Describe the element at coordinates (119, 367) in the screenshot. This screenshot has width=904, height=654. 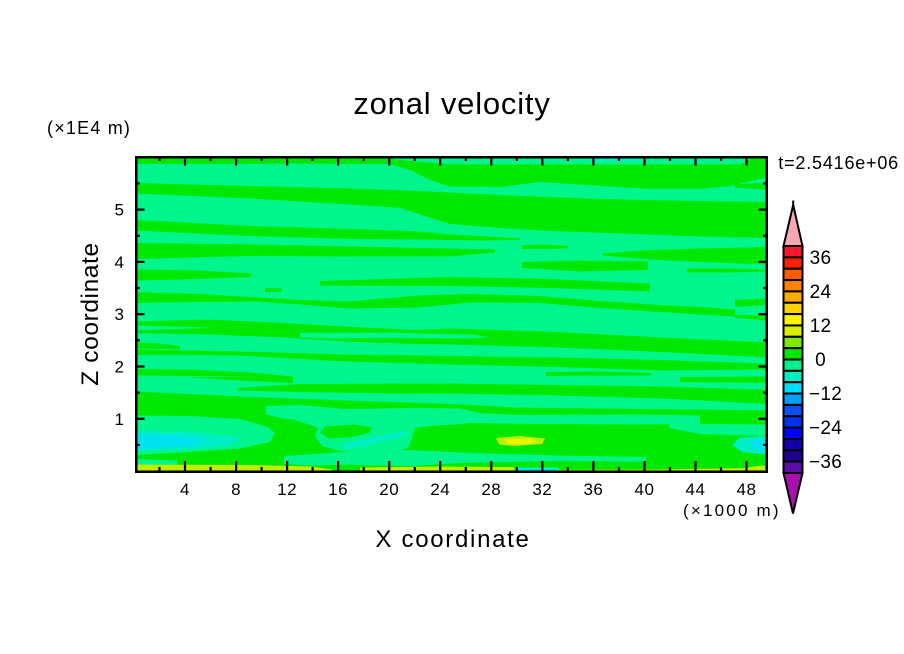
I see `svg-text: 2` at that location.